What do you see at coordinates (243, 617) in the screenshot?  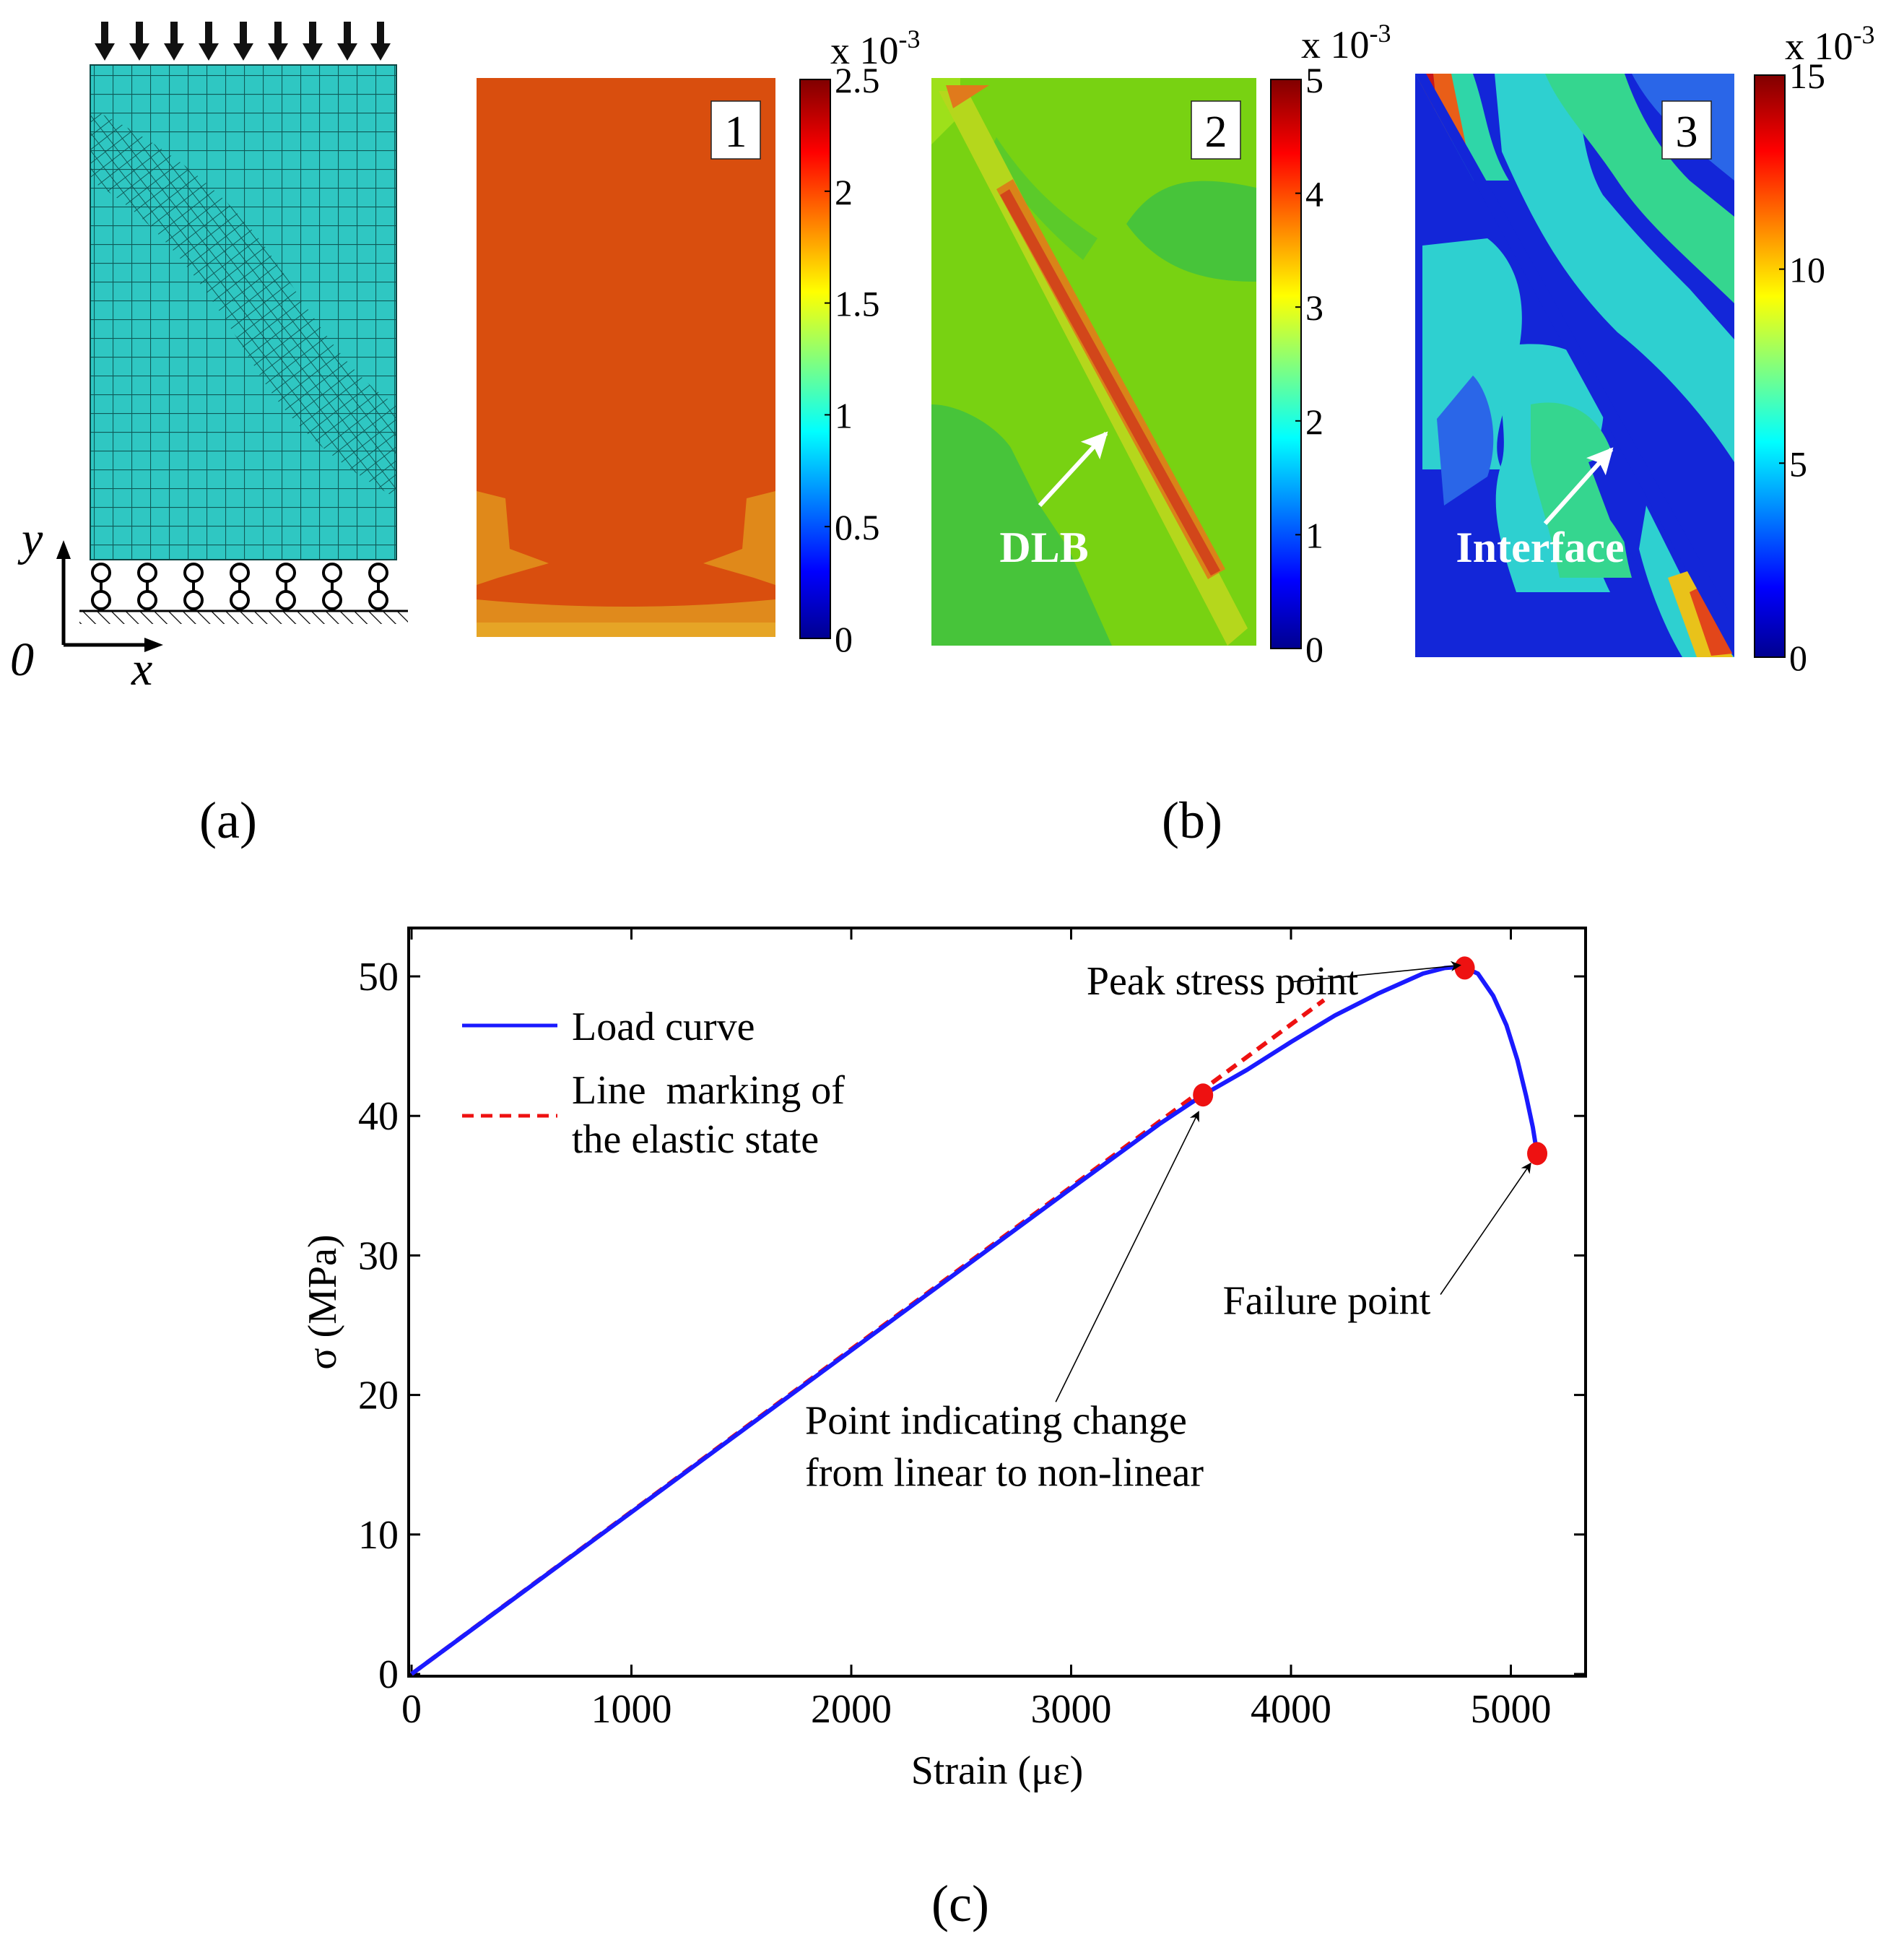 I see `ground-hatch` at bounding box center [243, 617].